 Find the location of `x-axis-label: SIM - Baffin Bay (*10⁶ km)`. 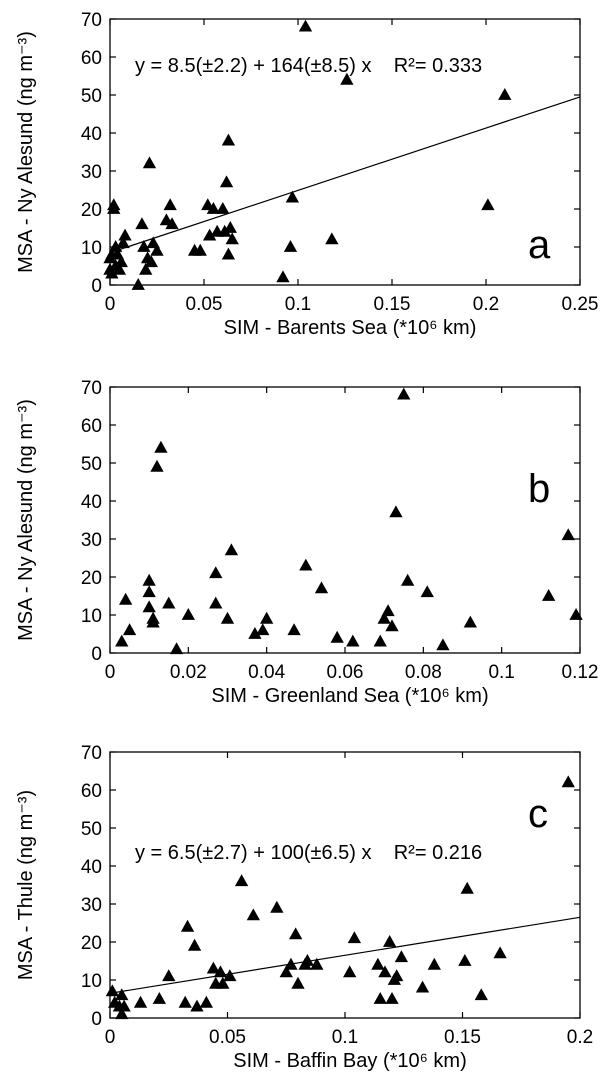

x-axis-label: SIM - Baffin Bay (*10⁶ km) is located at coordinates (350, 1061).